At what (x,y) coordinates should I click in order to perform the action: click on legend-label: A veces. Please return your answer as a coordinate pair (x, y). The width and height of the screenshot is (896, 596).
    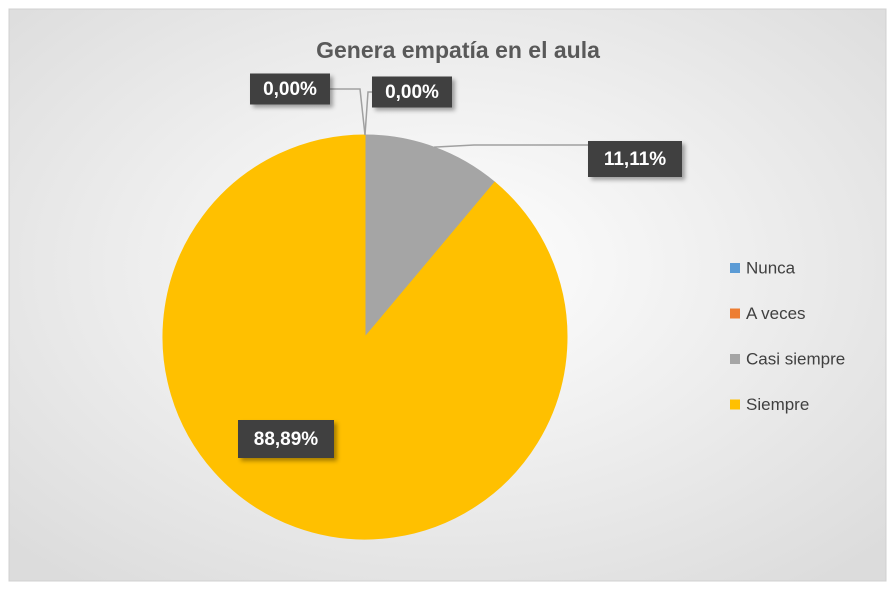
    Looking at the image, I should click on (776, 313).